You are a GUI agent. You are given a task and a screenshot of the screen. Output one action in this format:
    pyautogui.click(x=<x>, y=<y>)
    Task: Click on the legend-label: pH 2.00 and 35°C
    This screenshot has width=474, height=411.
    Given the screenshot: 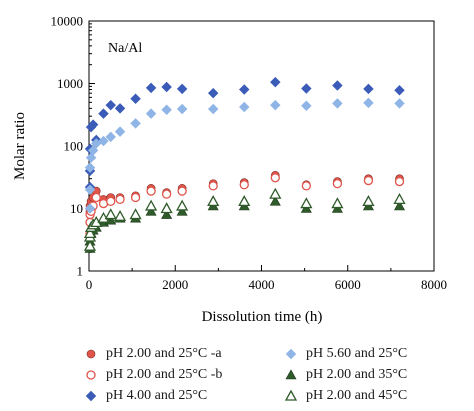 What is the action you would take?
    pyautogui.click(x=357, y=374)
    